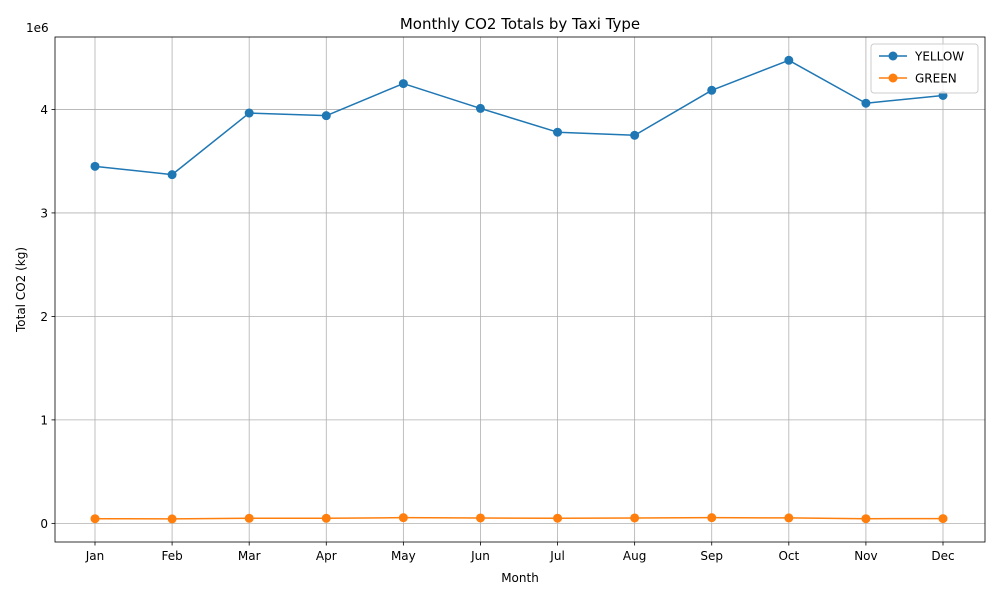 This screenshot has width=1000, height=600. What do you see at coordinates (788, 556) in the screenshot?
I see `x-tick-label: Oct` at bounding box center [788, 556].